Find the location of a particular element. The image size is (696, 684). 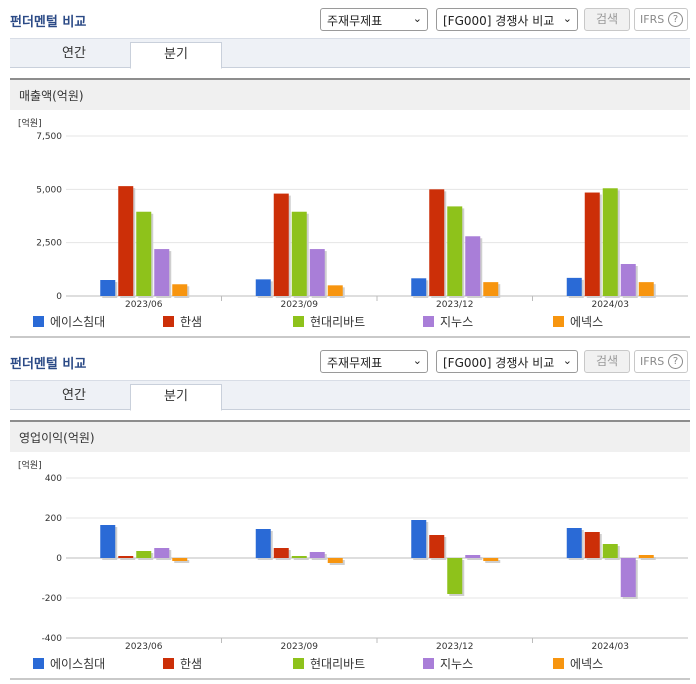

operating-profit-chart-legend: 에이스침대 한샘 현대리바트 지누스 에넥스 is located at coordinates (350, 662).